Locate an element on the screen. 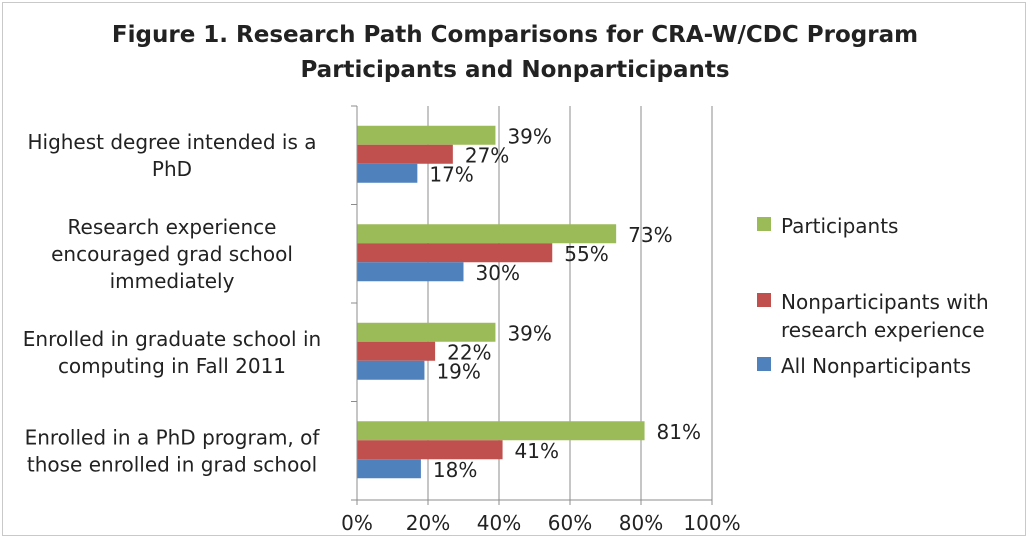  chart-title-line-2: Participants and Nonparticipants is located at coordinates (515, 70).